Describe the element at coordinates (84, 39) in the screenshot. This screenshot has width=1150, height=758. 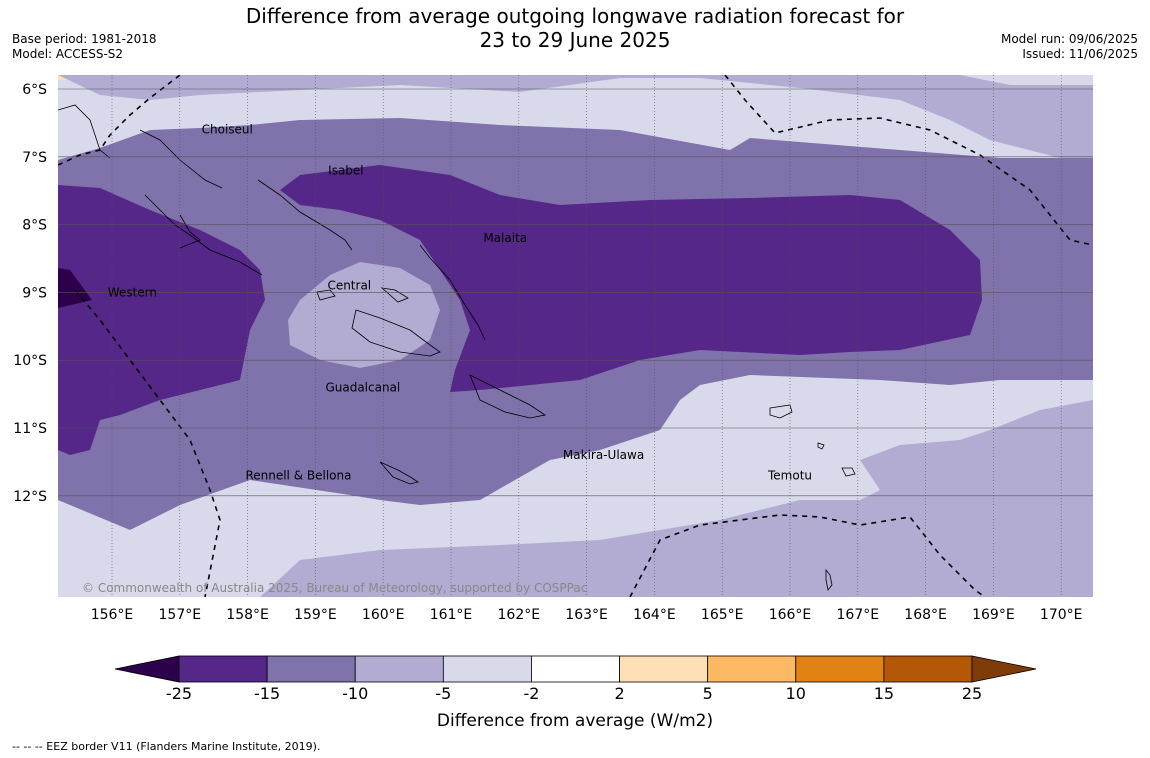
I see `base-period: Base period: 1981-2018` at that location.